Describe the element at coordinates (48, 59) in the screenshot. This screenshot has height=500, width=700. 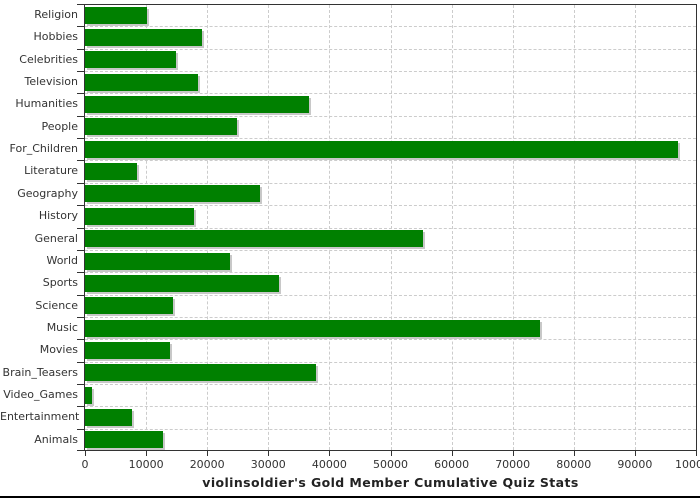
I see `y-axis-label: Celebrities` at that location.